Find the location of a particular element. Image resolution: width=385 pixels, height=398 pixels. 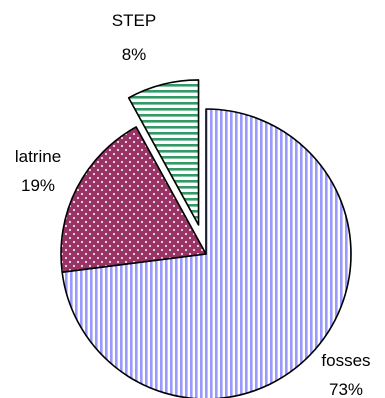

pie-slice-latrine is located at coordinates (133, 199).